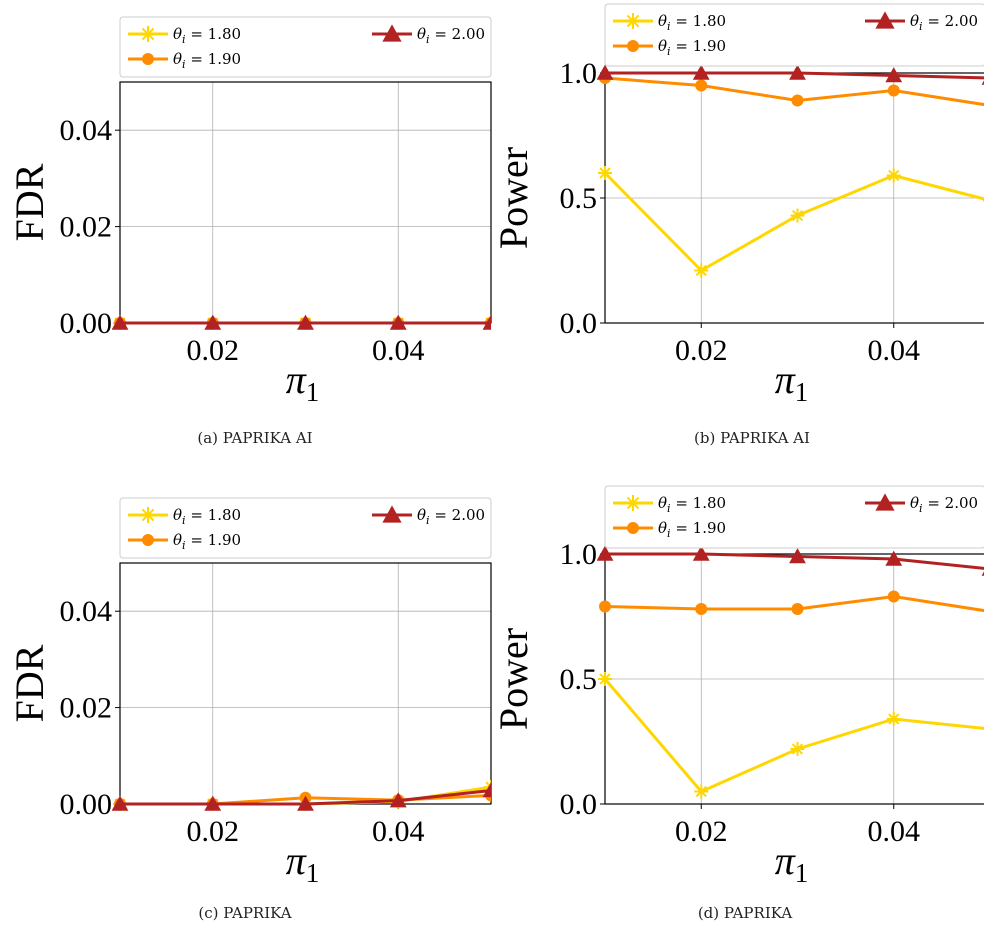  Describe the element at coordinates (745, 913) in the screenshot. I see `panel-caption: (d) PAPRIKA` at that location.